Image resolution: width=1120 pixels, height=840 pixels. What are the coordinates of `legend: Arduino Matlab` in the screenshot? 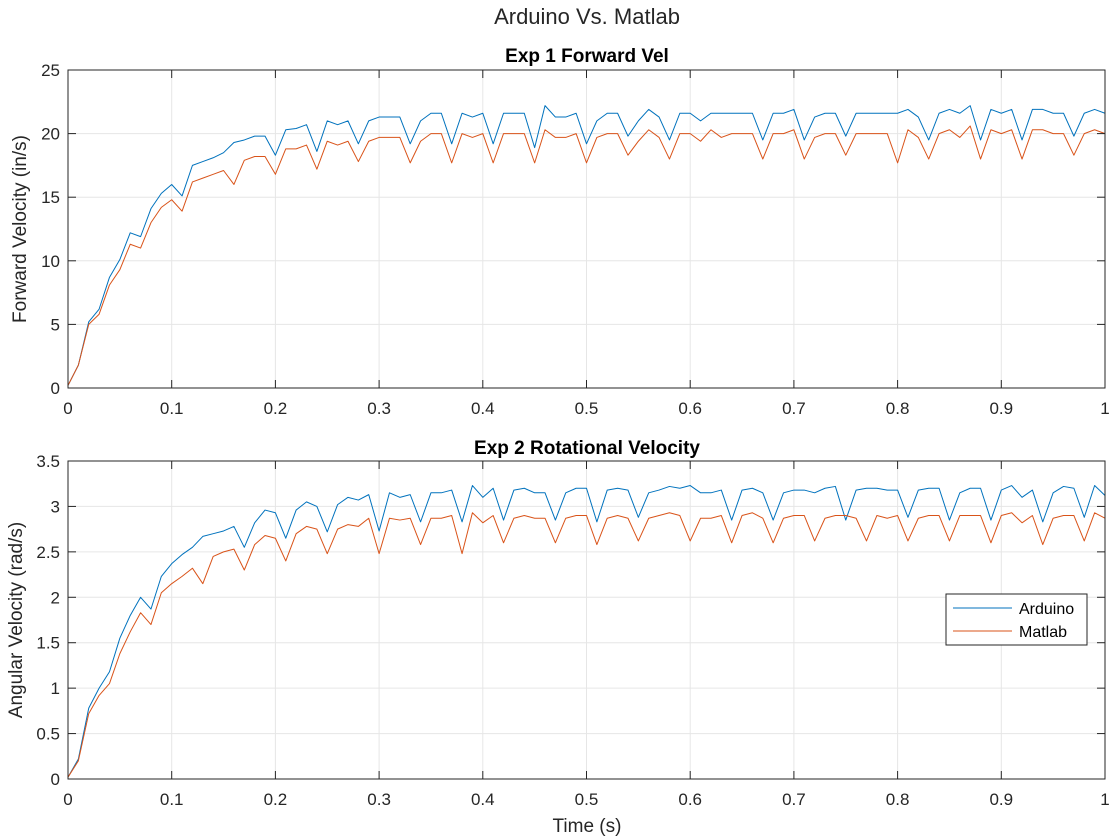 It's located at (1016, 619).